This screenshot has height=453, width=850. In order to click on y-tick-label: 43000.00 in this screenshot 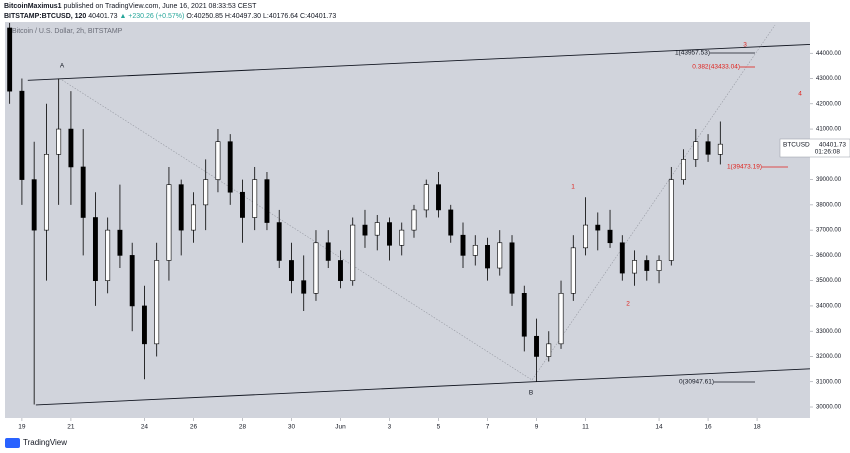, I will do `click(829, 79)`.